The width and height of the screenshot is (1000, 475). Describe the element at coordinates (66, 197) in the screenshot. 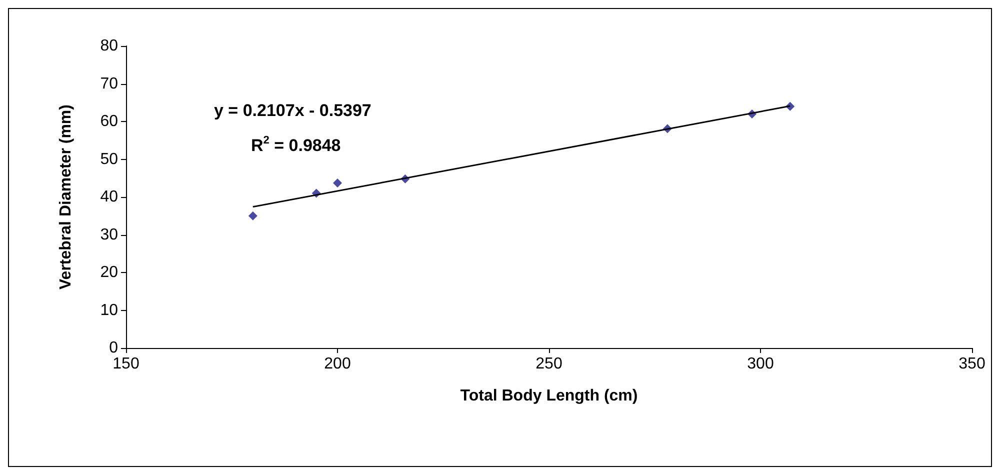

I see `y-axis-title: Vertebral Diameter (mm)` at that location.